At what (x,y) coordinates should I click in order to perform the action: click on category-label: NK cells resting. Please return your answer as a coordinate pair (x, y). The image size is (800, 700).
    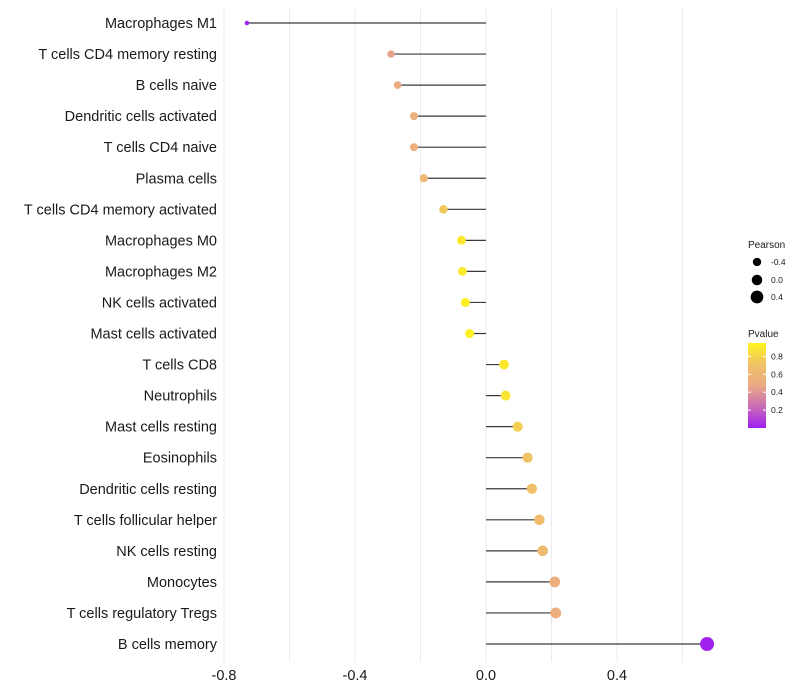
    Looking at the image, I should click on (166, 552).